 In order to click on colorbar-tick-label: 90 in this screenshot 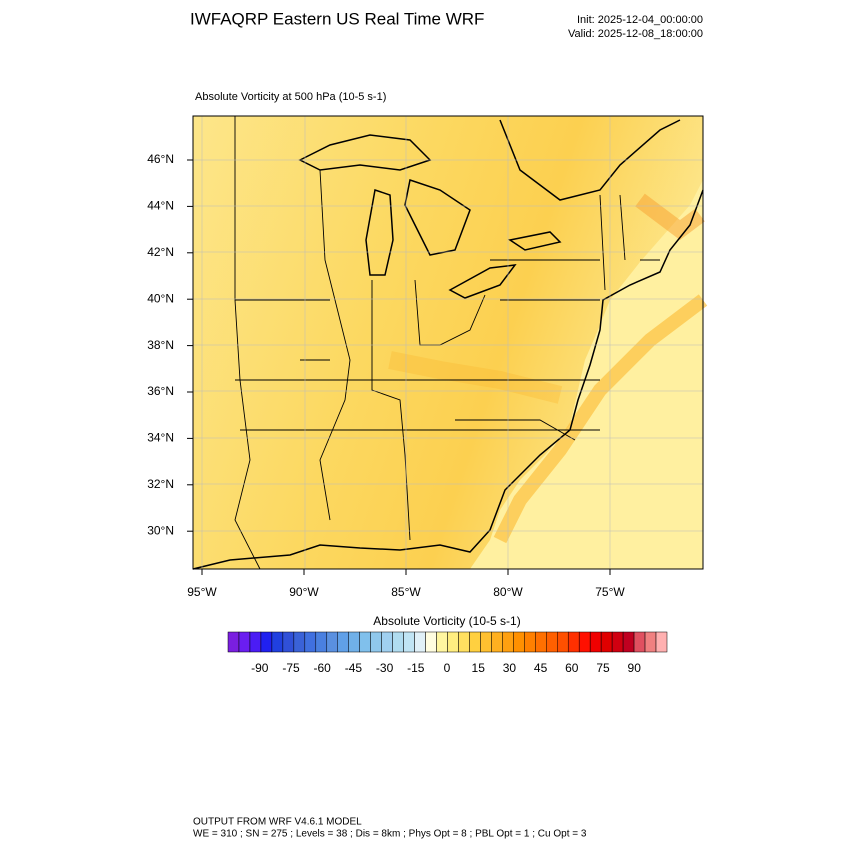, I will do `click(635, 668)`.